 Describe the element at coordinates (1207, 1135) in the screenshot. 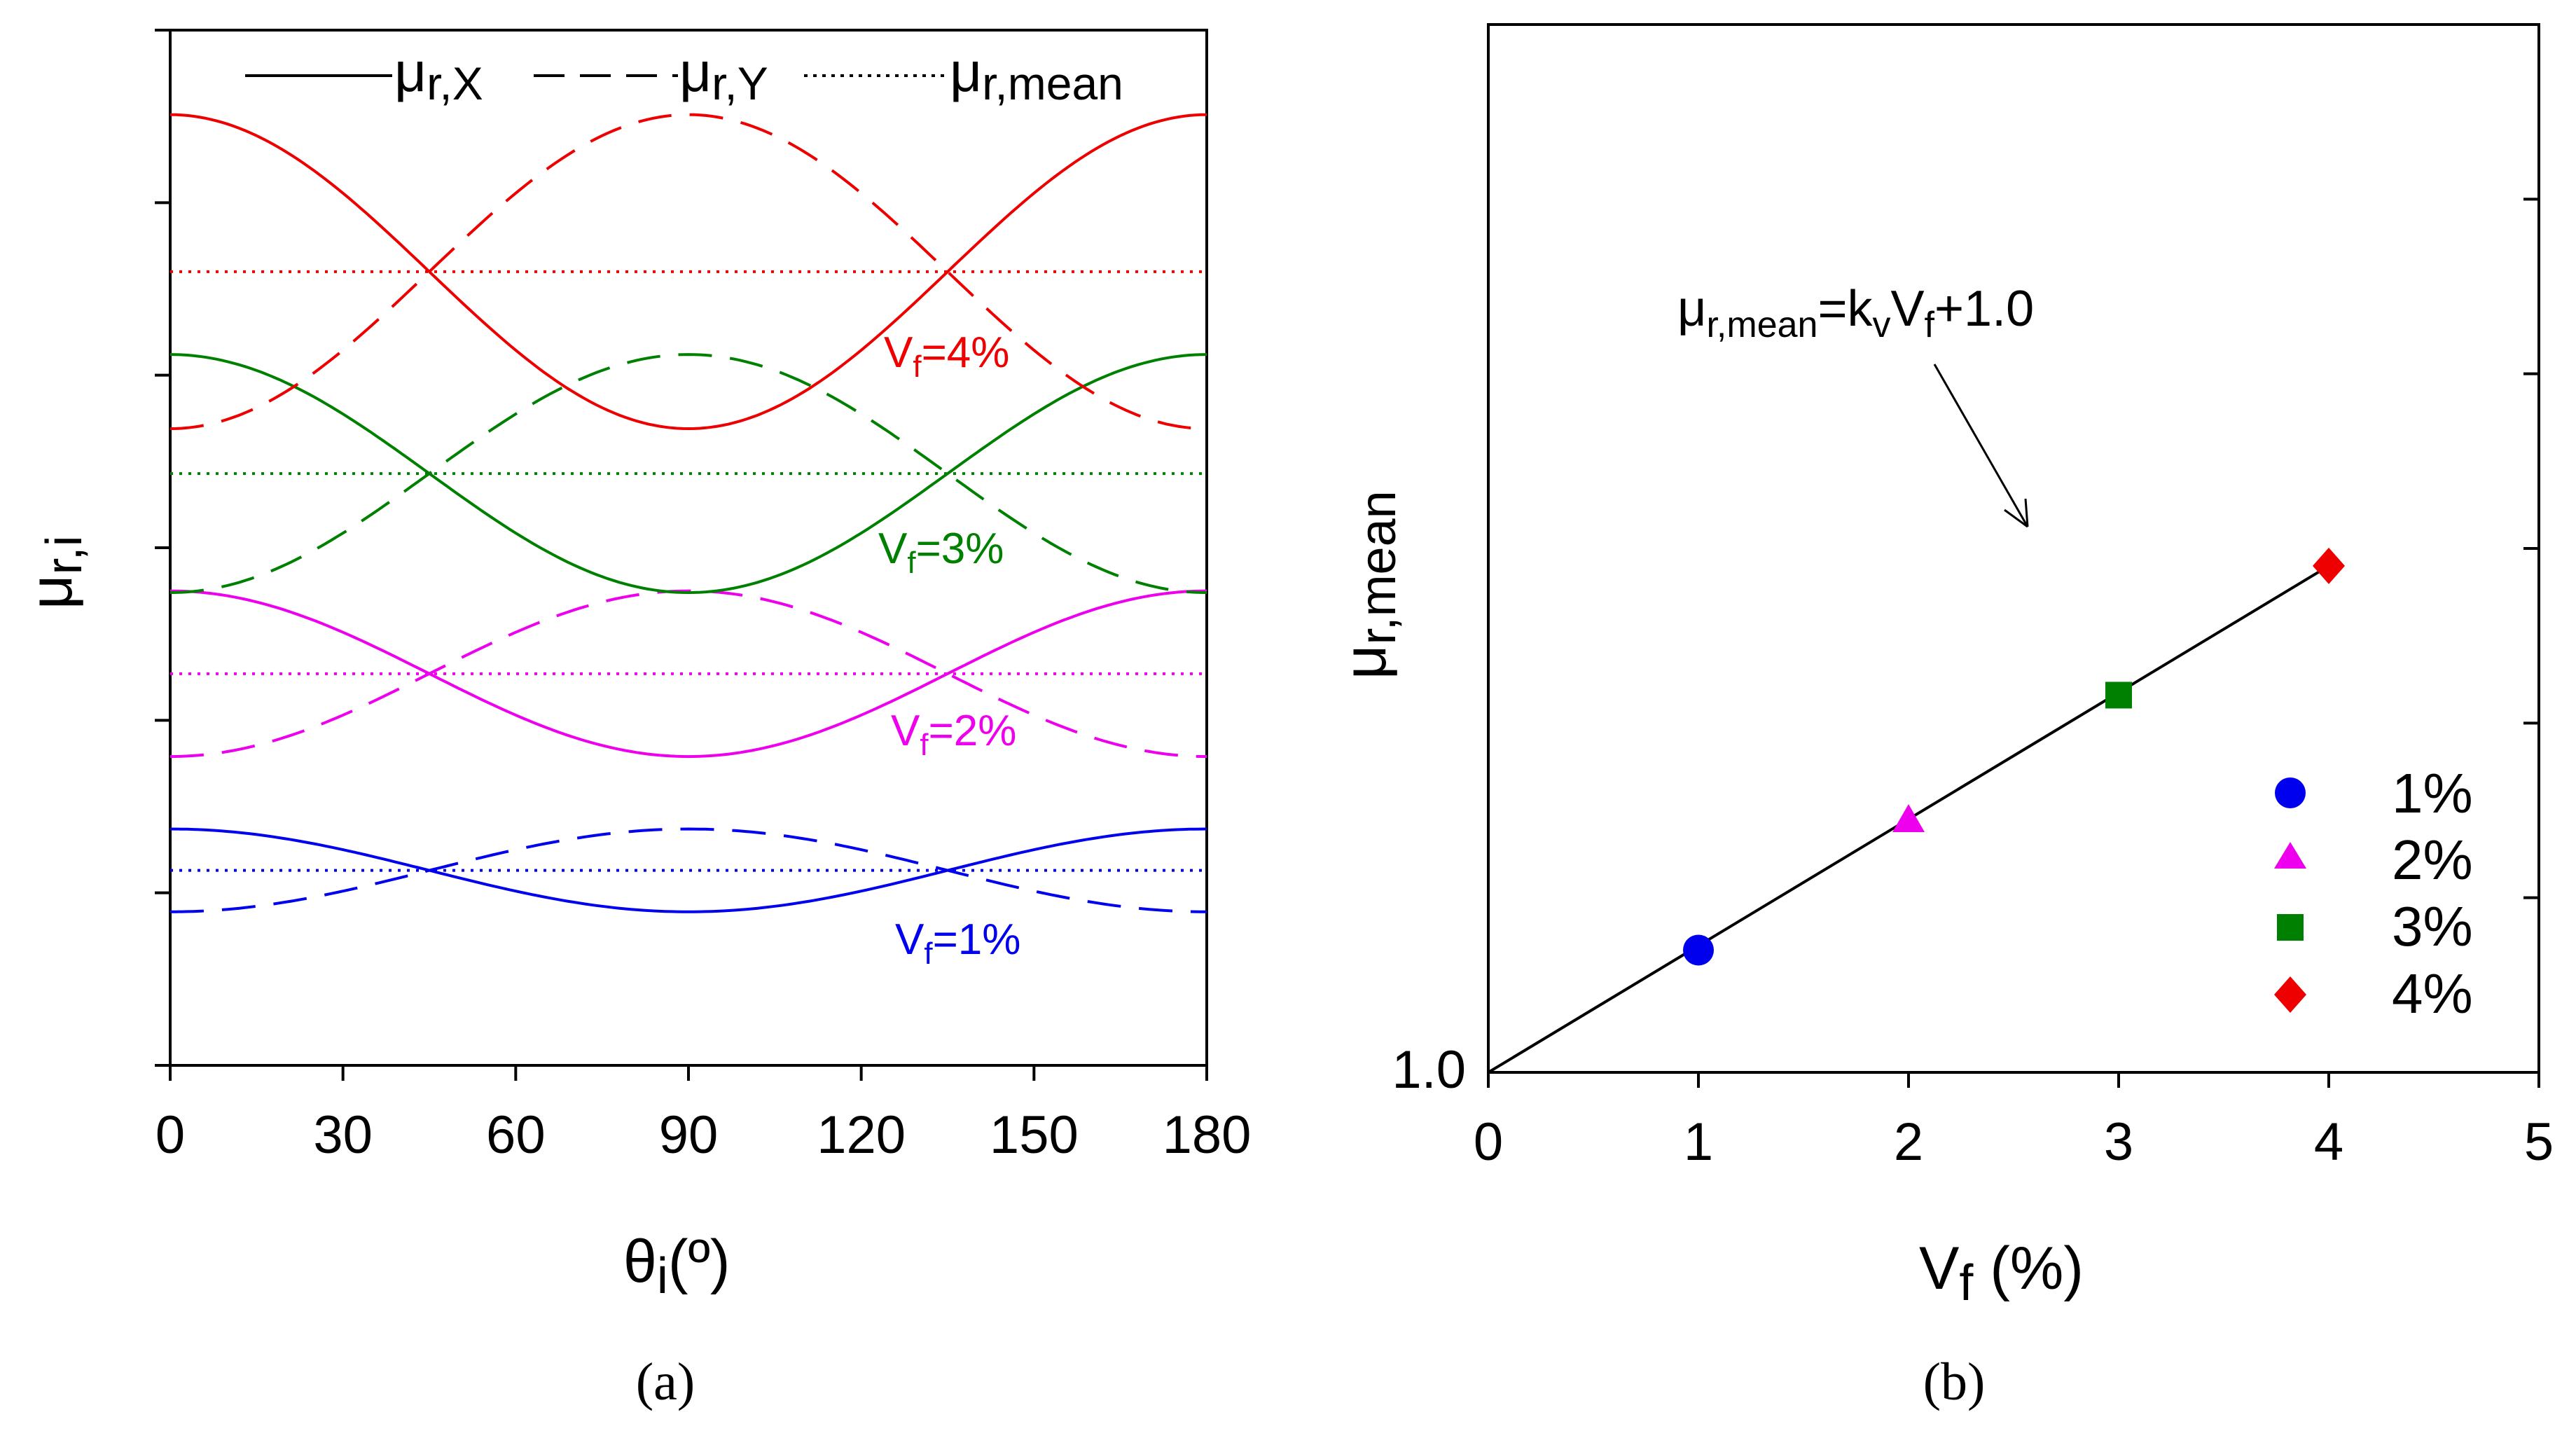

I see `x-tick-label-180: 180` at that location.